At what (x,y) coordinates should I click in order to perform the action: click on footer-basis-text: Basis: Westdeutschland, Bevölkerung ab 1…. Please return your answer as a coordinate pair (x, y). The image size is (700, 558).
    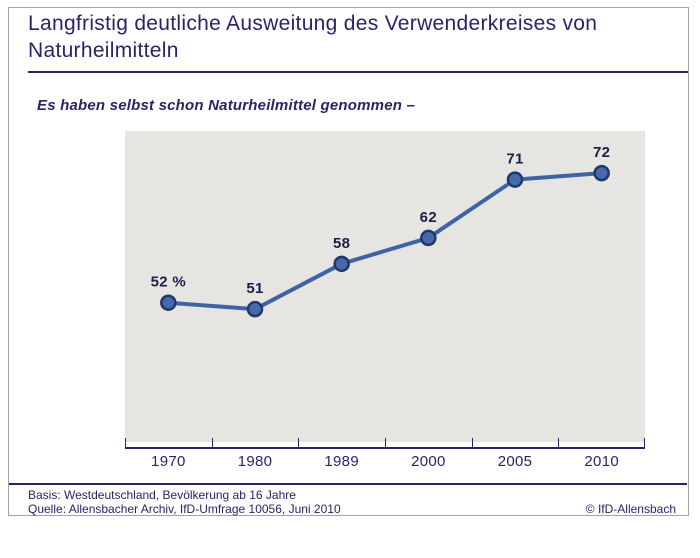
    Looking at the image, I should click on (162, 495).